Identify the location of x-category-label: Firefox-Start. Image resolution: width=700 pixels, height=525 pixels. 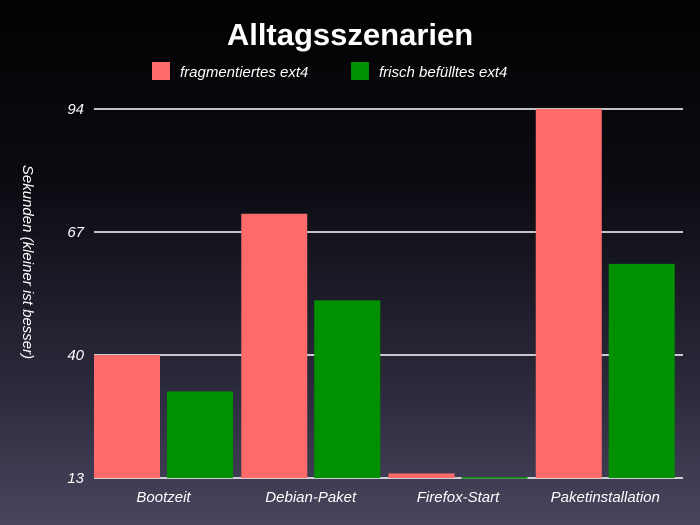
(458, 497).